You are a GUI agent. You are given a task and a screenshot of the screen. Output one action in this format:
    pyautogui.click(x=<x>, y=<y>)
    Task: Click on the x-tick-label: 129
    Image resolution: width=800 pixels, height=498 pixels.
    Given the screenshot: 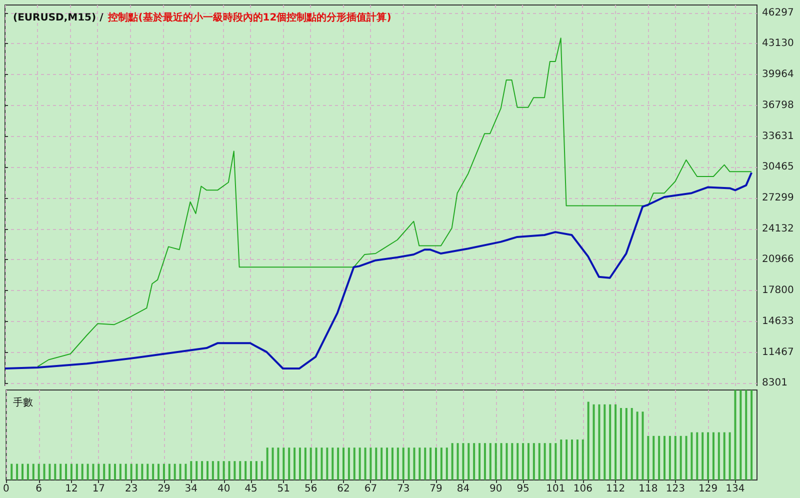 What is the action you would take?
    pyautogui.click(x=708, y=489)
    